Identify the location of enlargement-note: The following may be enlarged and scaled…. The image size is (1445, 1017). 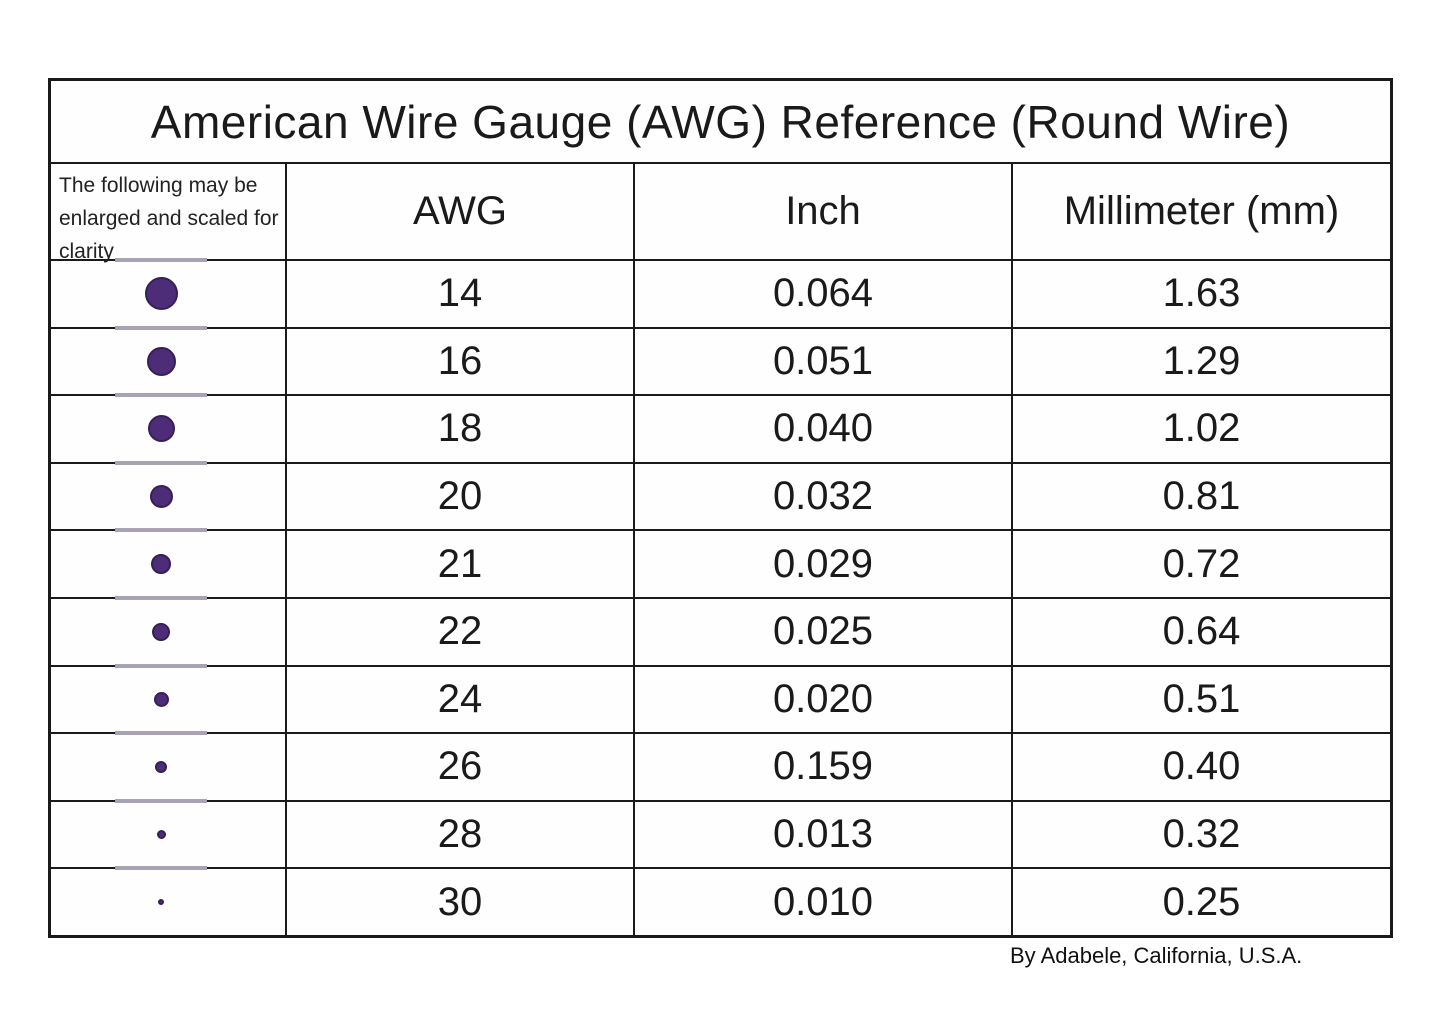
(169, 213).